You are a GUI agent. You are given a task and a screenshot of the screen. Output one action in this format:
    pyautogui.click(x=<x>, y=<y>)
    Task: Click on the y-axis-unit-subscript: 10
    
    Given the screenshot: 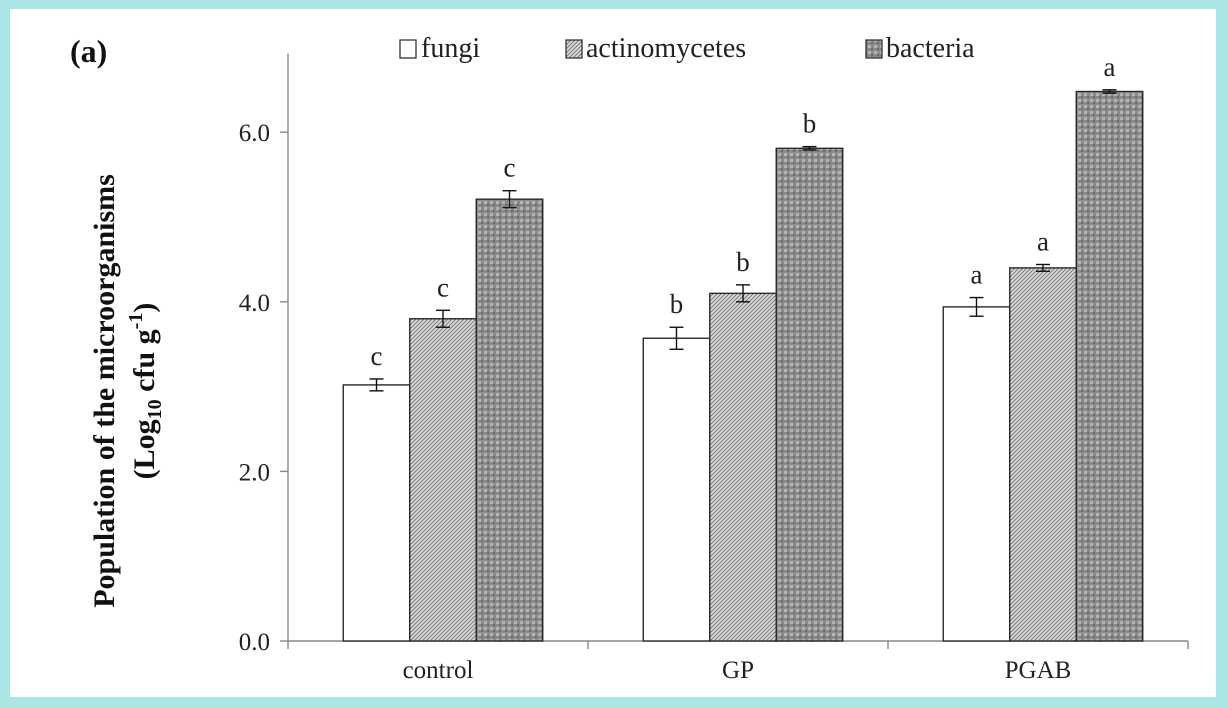 What is the action you would take?
    pyautogui.click(x=155, y=409)
    